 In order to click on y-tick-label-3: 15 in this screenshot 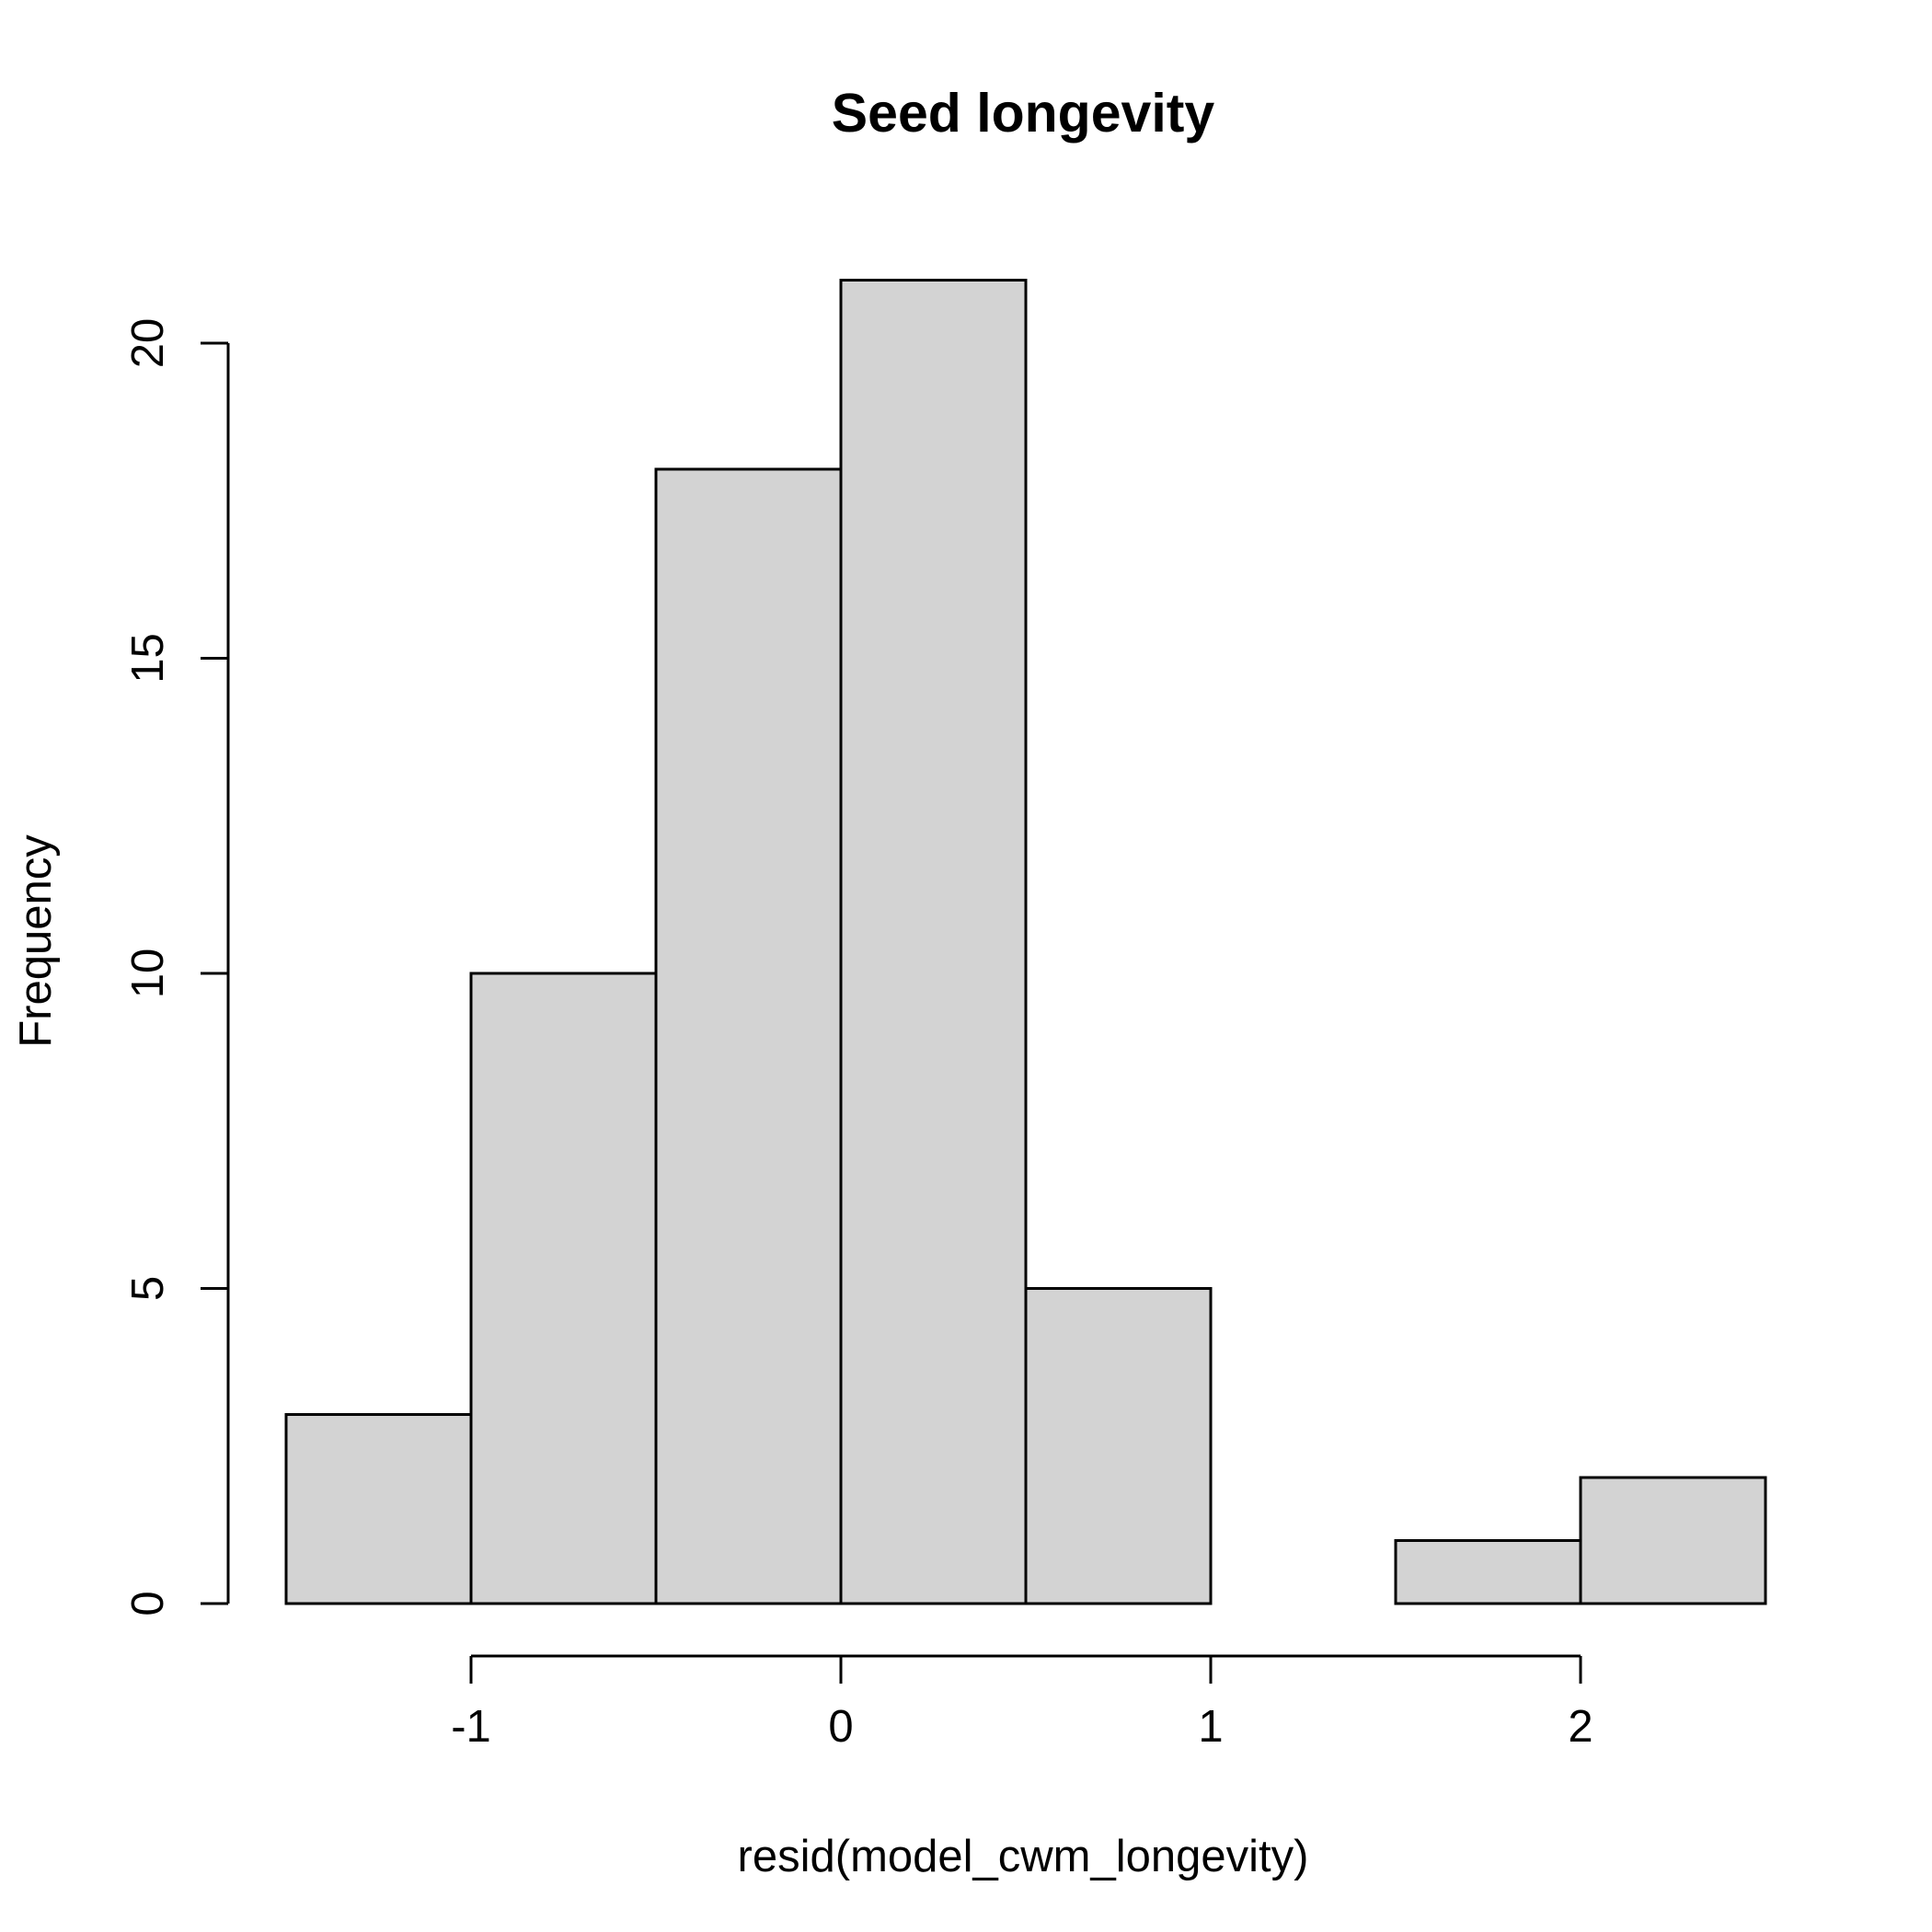, I will do `click(148, 658)`.